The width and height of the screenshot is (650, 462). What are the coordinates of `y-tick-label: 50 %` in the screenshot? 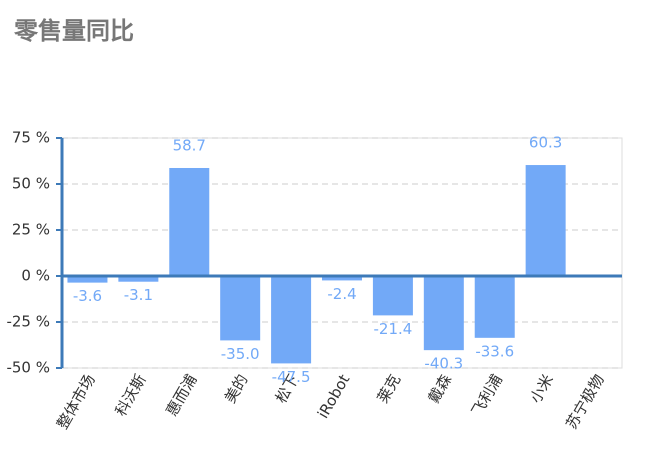 It's located at (31, 184).